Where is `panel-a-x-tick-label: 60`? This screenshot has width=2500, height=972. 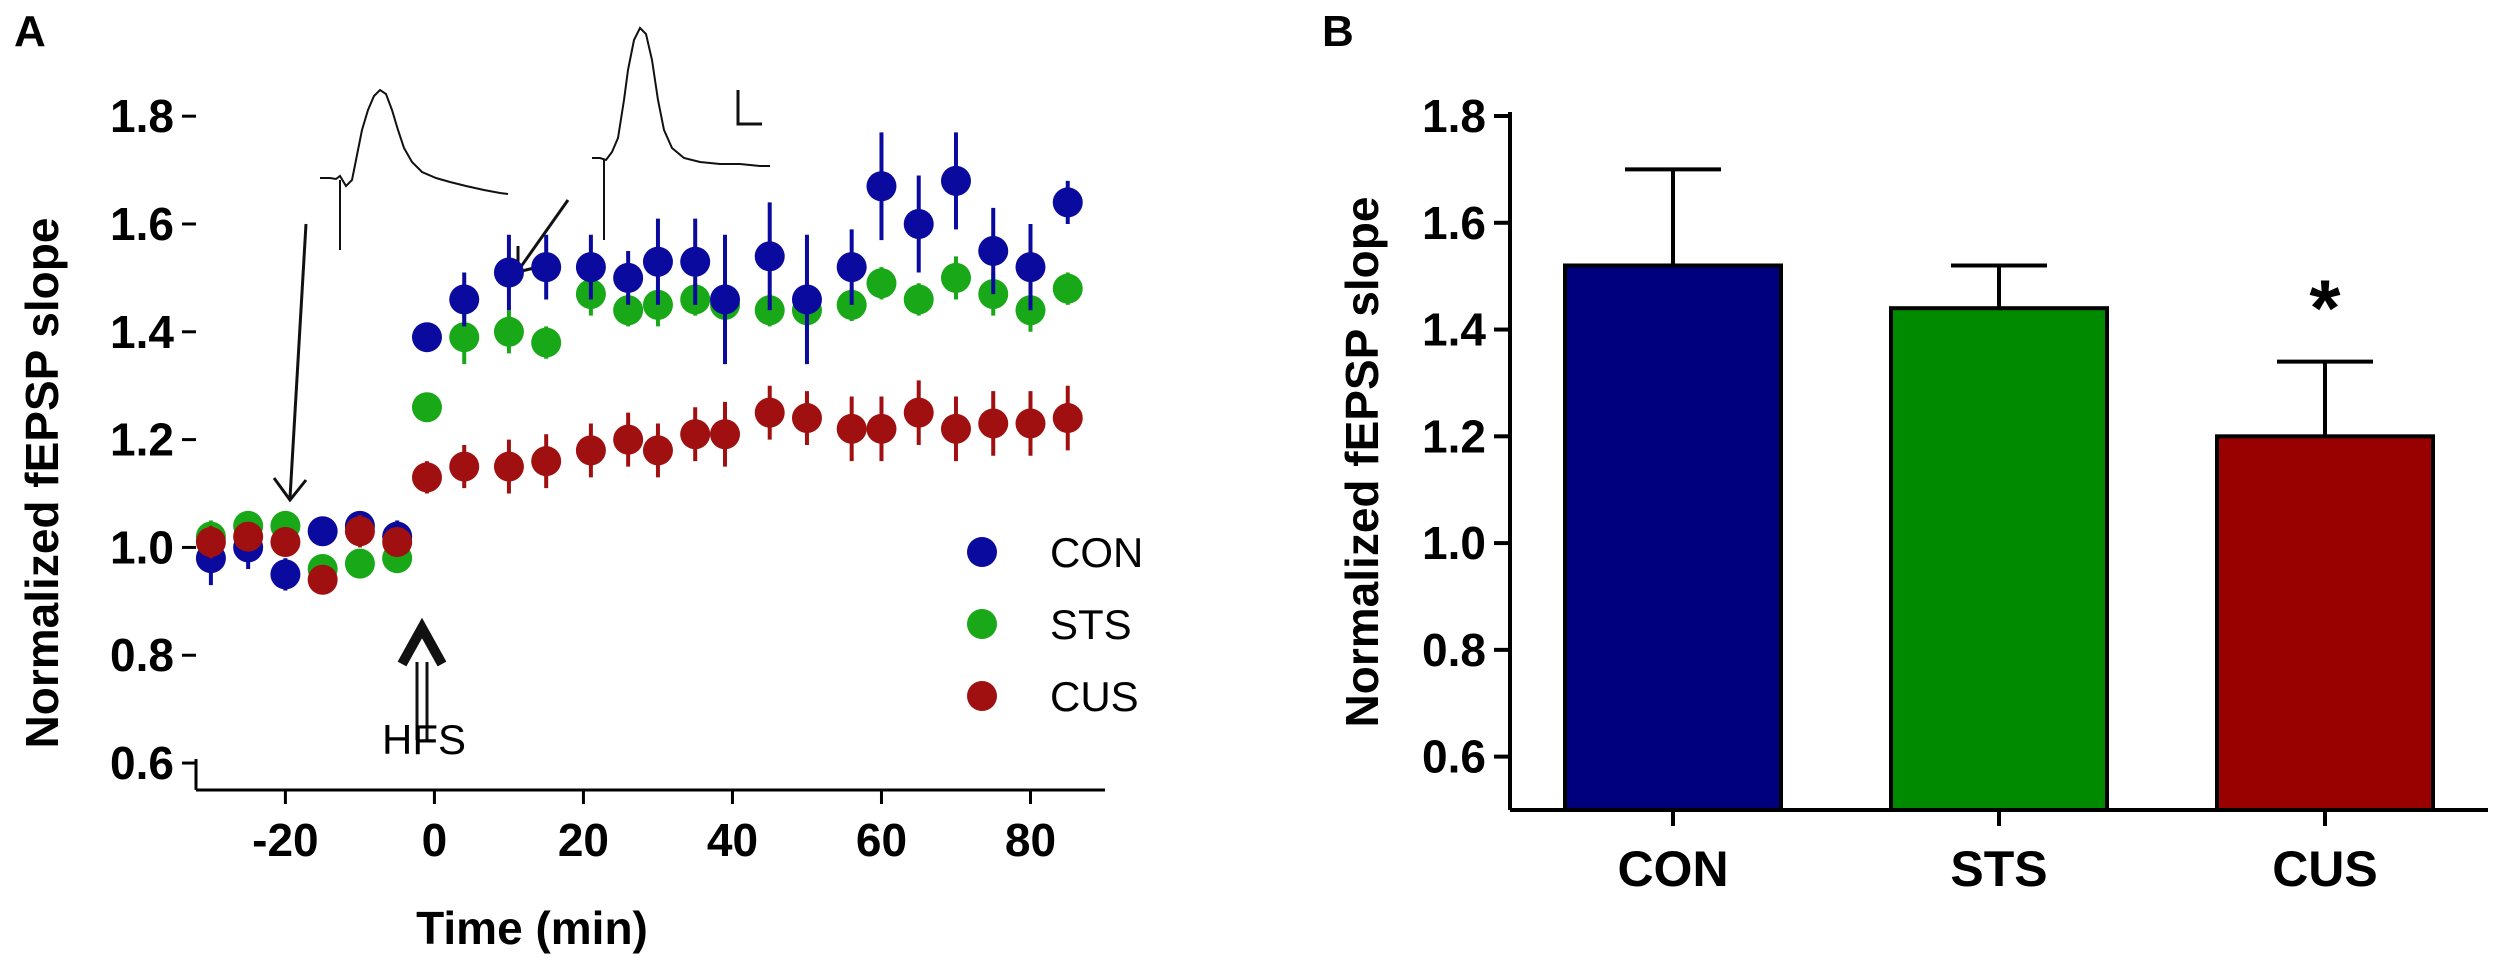
panel-a-x-tick-label: 60 is located at coordinates (881, 840).